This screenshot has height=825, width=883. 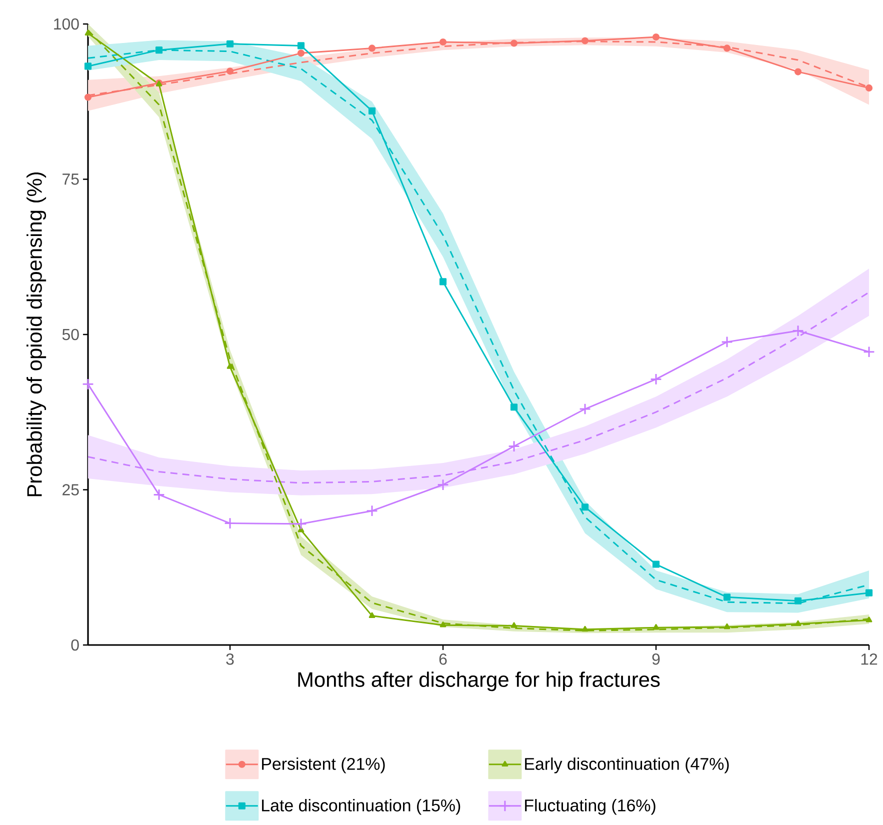 What do you see at coordinates (70, 334) in the screenshot?
I see `y-tick-label: 50` at bounding box center [70, 334].